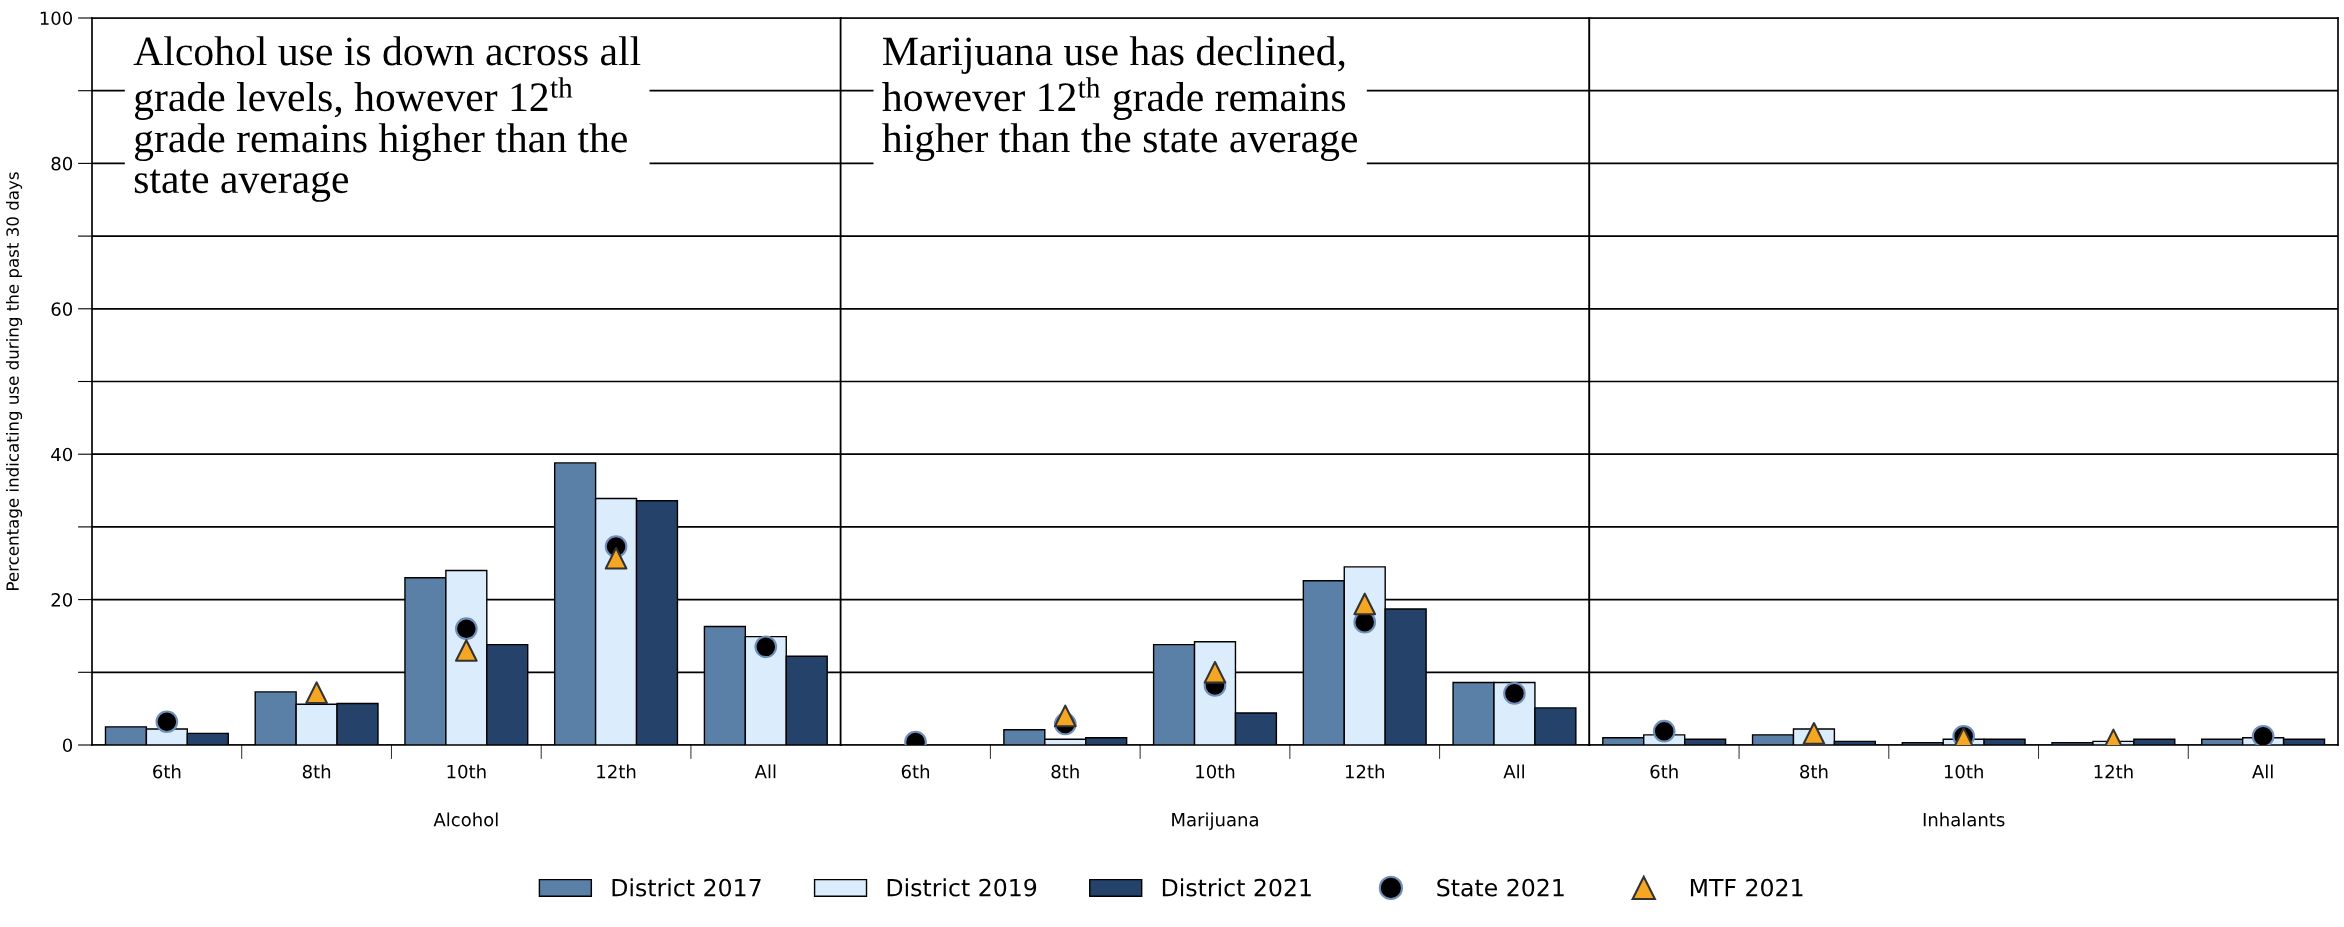  What do you see at coordinates (1500, 887) in the screenshot?
I see `legend-label: State 2021` at bounding box center [1500, 887].